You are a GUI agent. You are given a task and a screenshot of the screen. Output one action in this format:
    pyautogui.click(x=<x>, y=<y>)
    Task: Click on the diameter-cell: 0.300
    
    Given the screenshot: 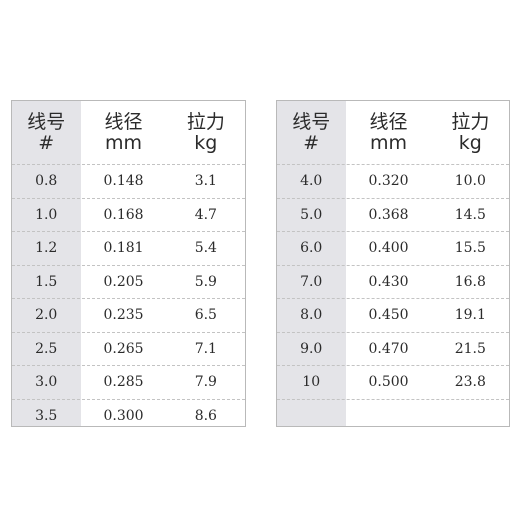 What is the action you would take?
    pyautogui.click(x=123, y=416)
    